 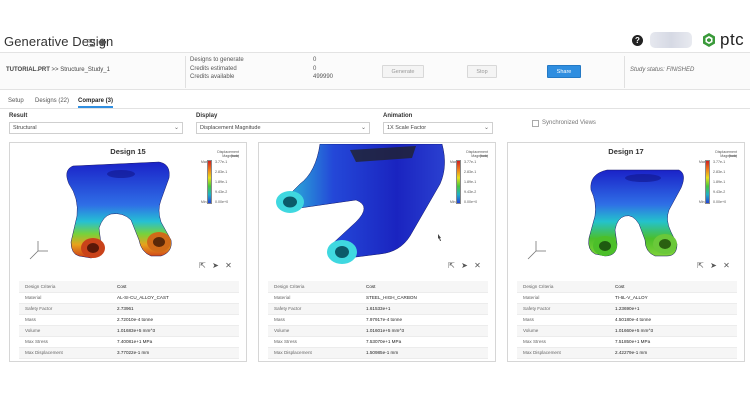 I want to click on designs-to-generate-value: 0, so click(x=315, y=60).